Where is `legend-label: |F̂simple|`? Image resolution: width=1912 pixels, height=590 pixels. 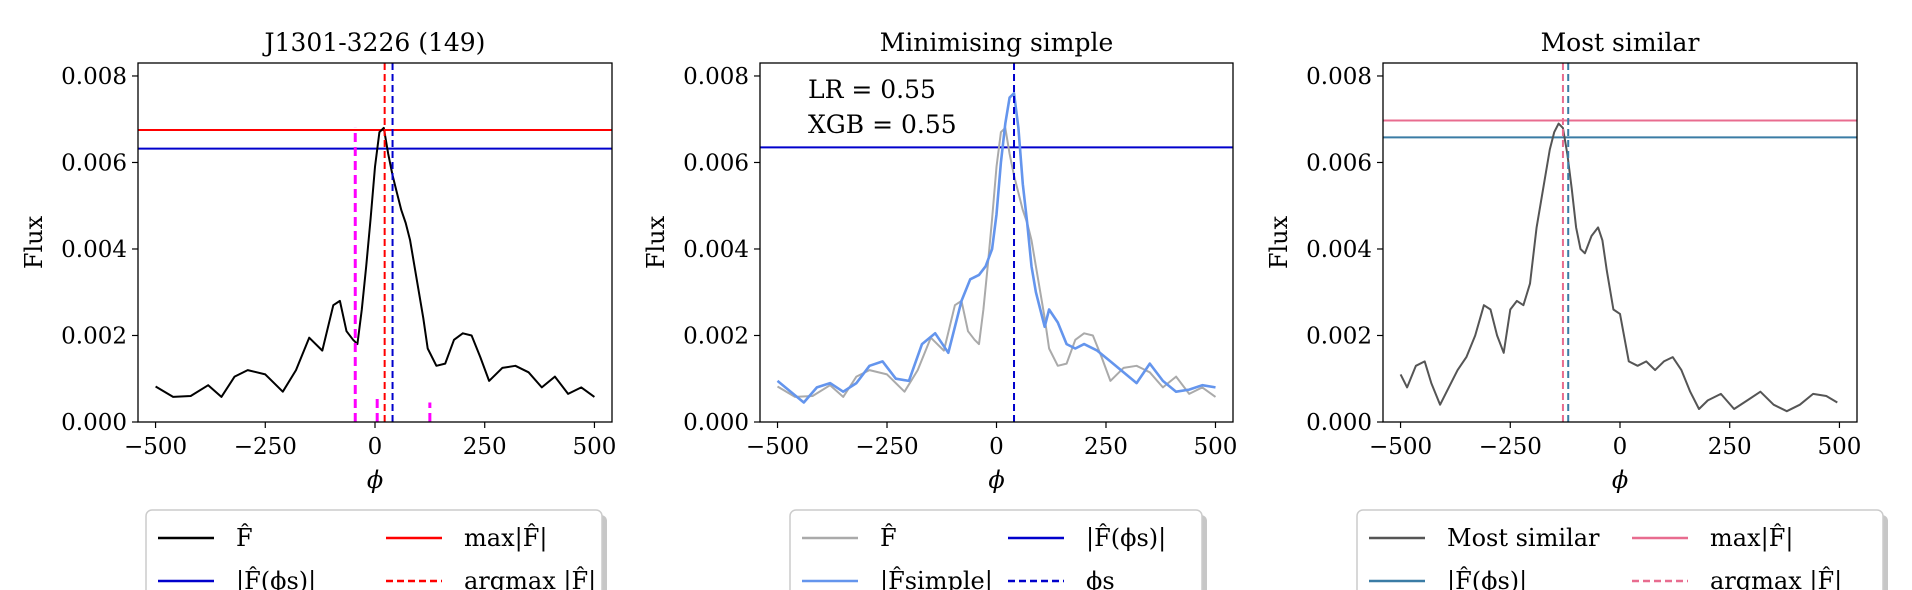
legend-label: |F̂simple| is located at coordinates (936, 578).